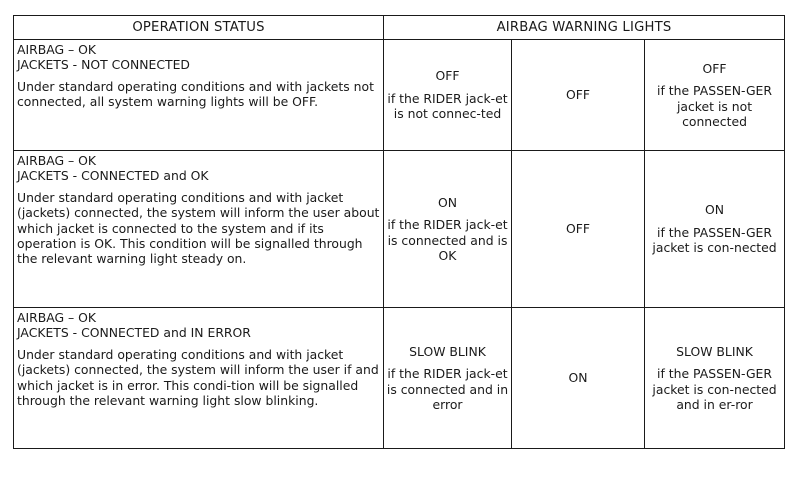  Describe the element at coordinates (198, 27) in the screenshot. I see `operation-status-header: OPERATION STATUS` at that location.